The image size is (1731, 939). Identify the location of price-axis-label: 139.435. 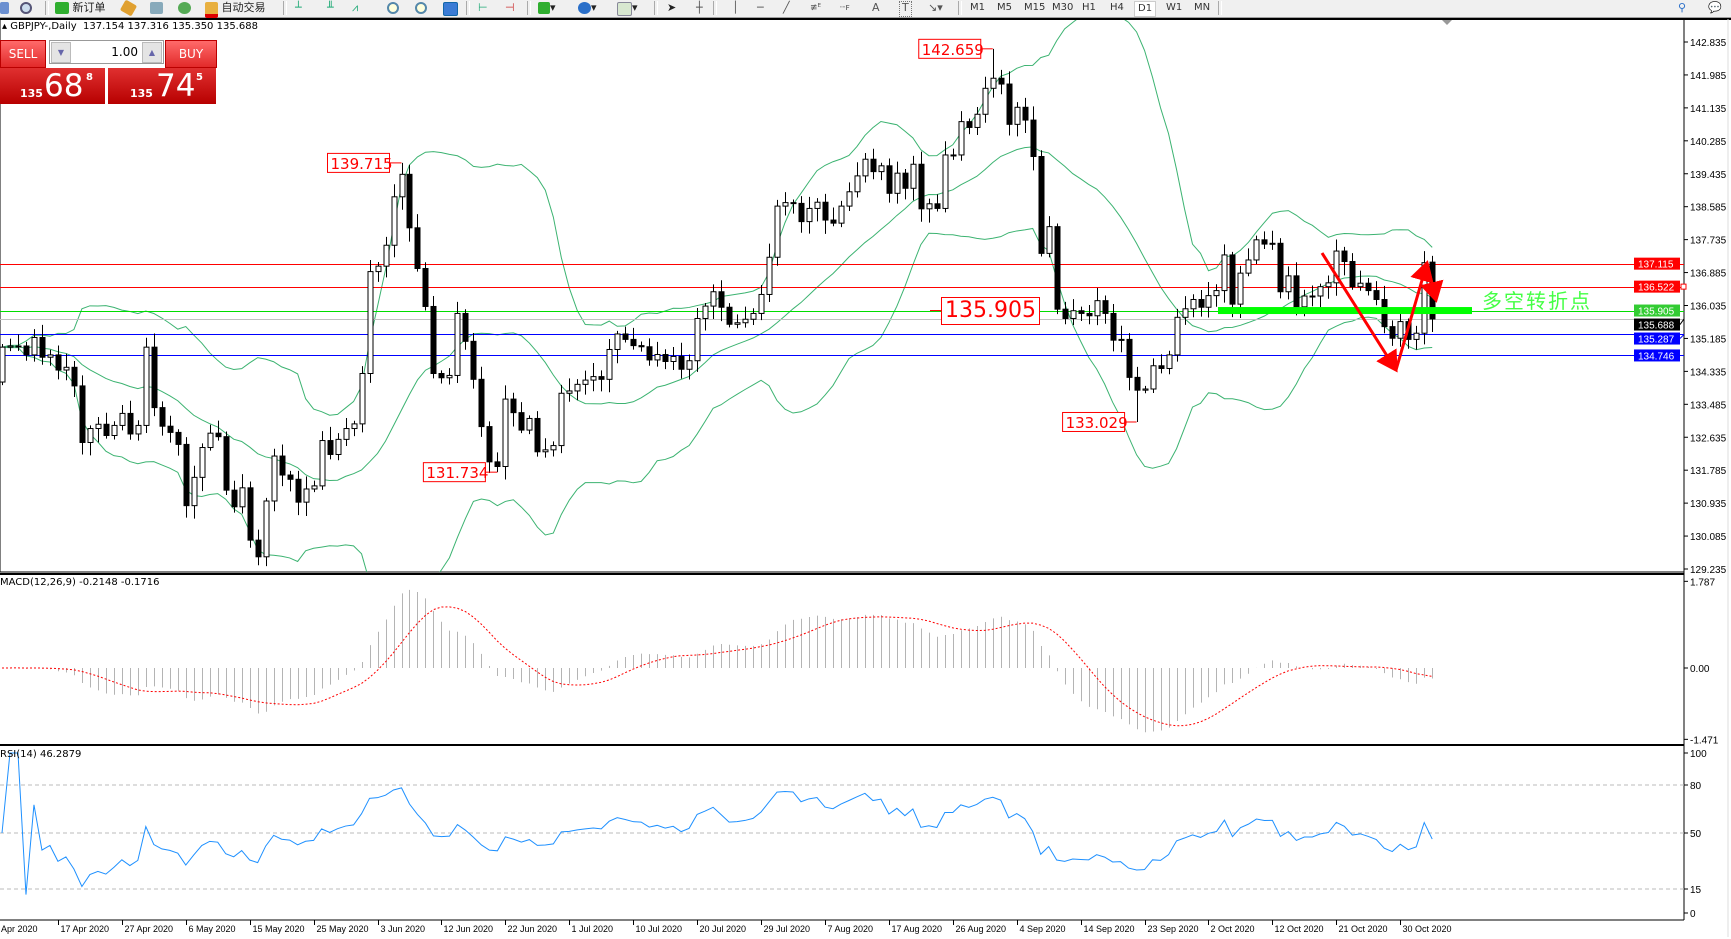
(1708, 175).